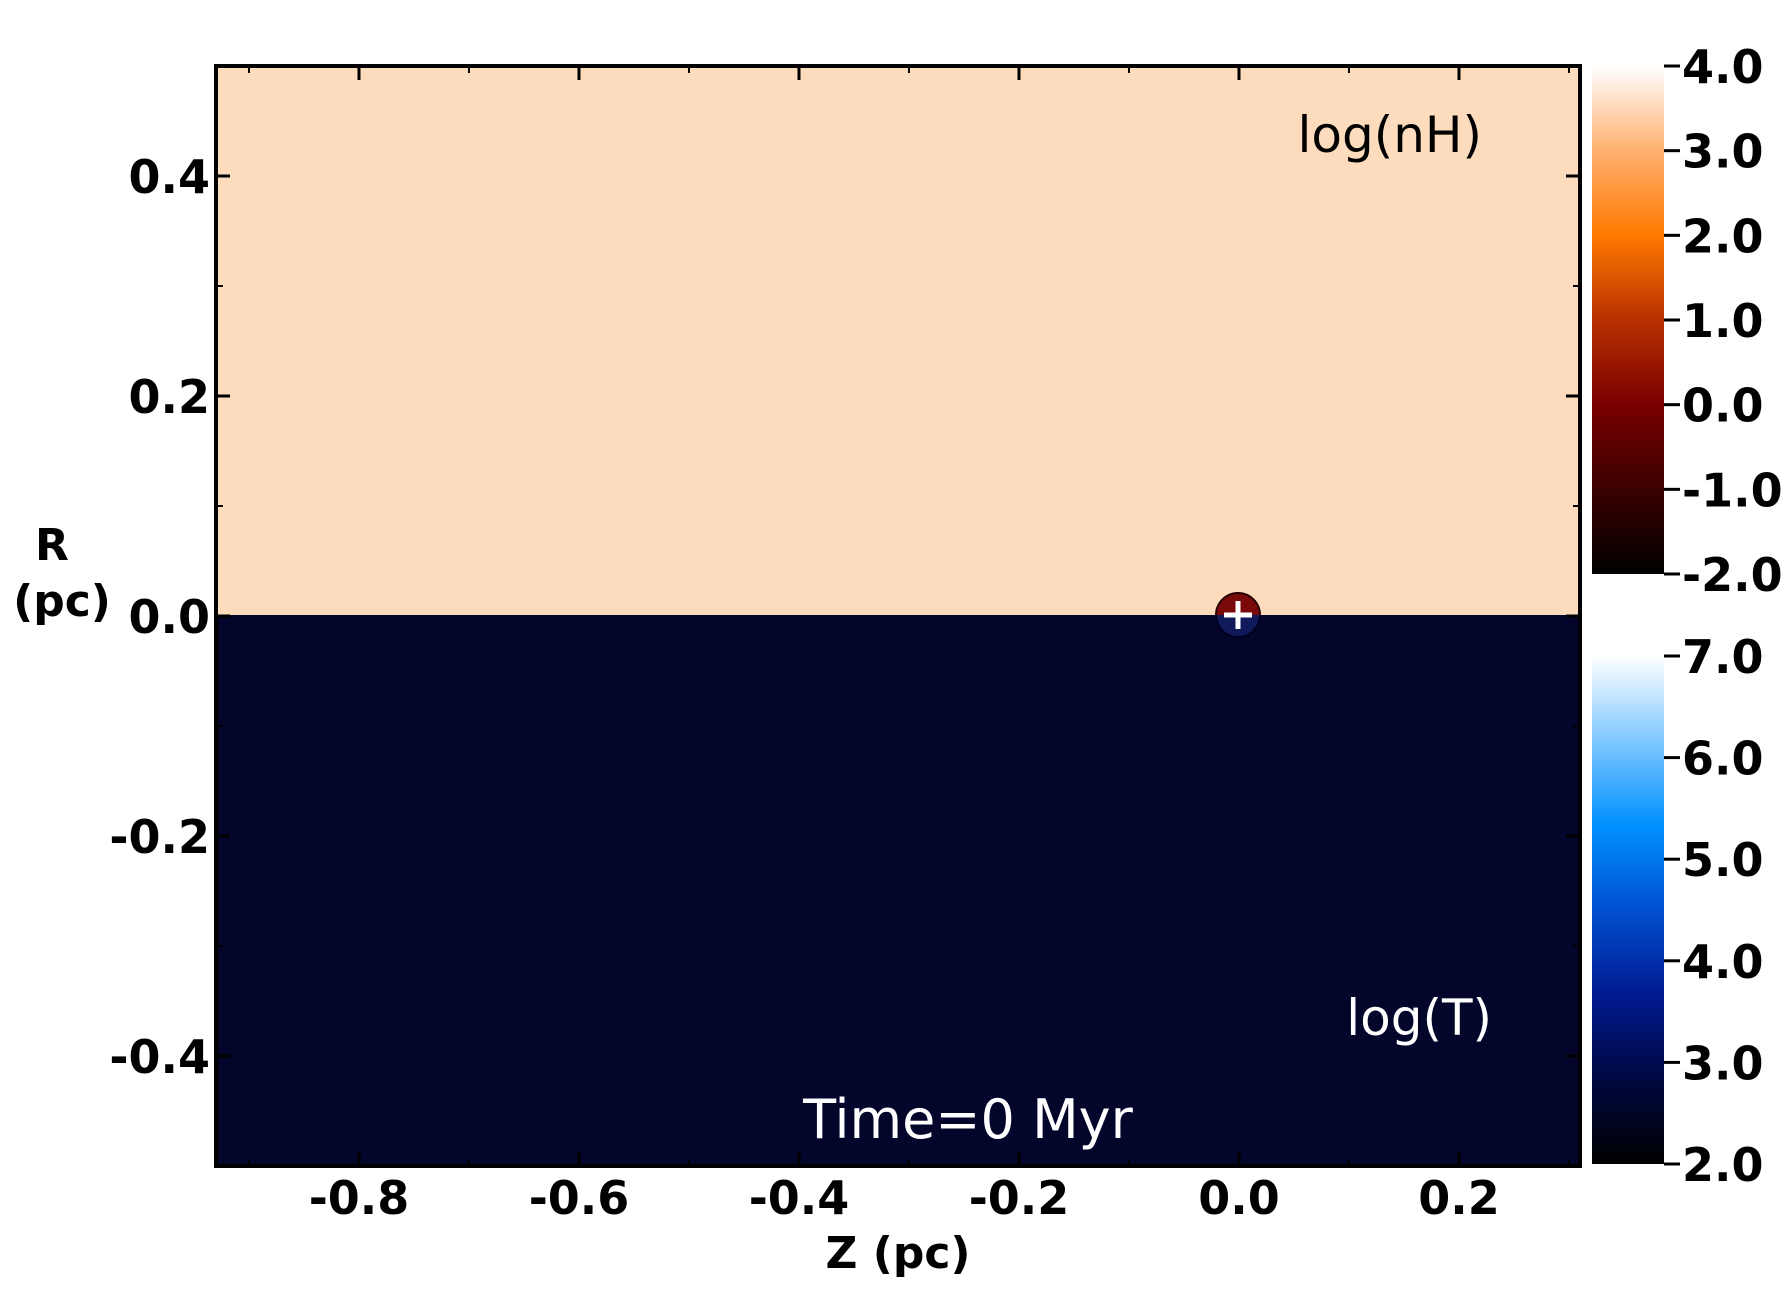 Image resolution: width=1792 pixels, height=1296 pixels. I want to click on x-tick-label: 0.0, so click(1239, 1198).